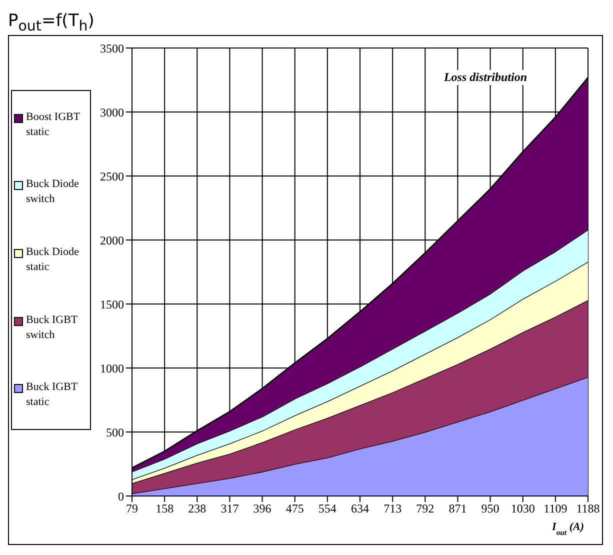  I want to click on legend-label: Buck IGBT static, so click(52, 395).